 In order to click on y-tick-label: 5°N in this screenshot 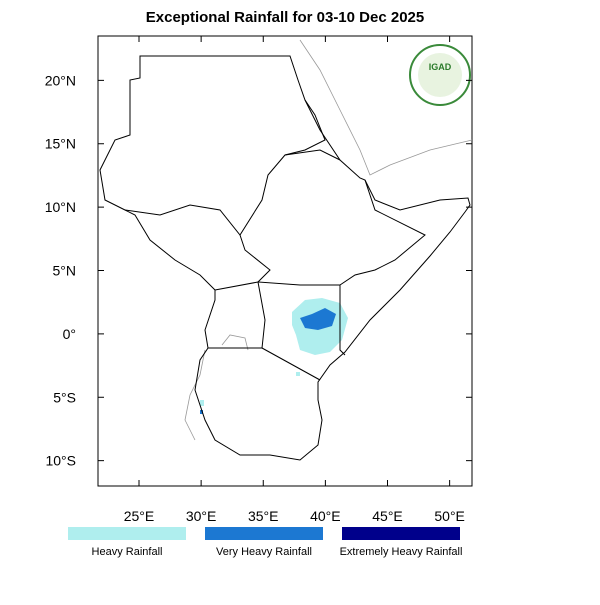, I will do `click(65, 271)`.